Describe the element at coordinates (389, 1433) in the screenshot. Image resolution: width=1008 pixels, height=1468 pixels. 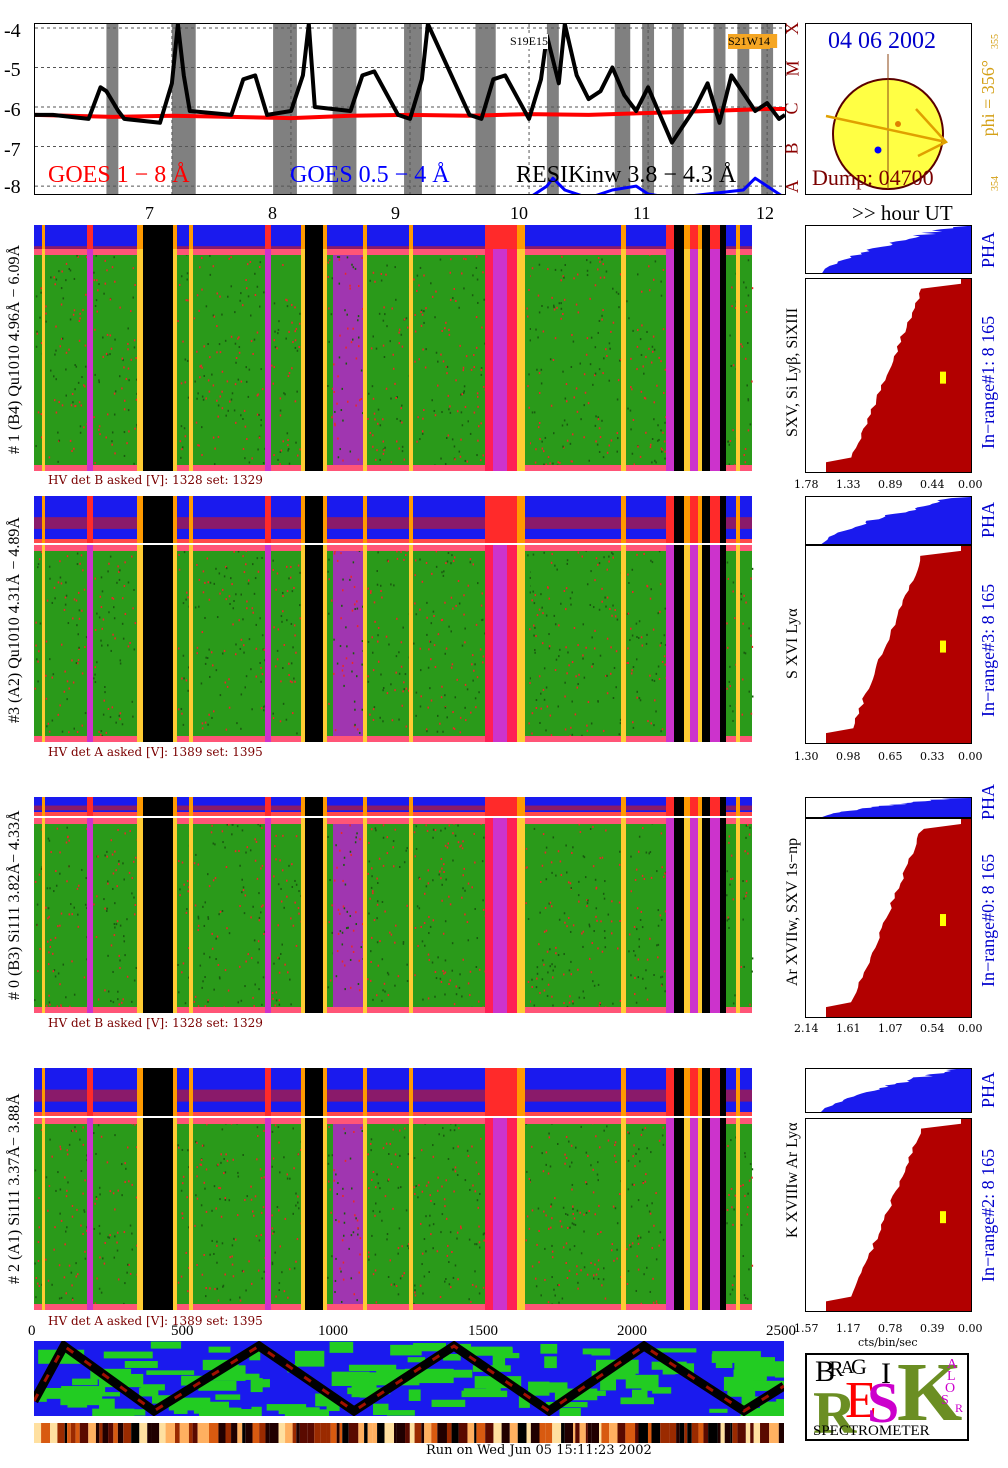
I see `hk-segment` at that location.